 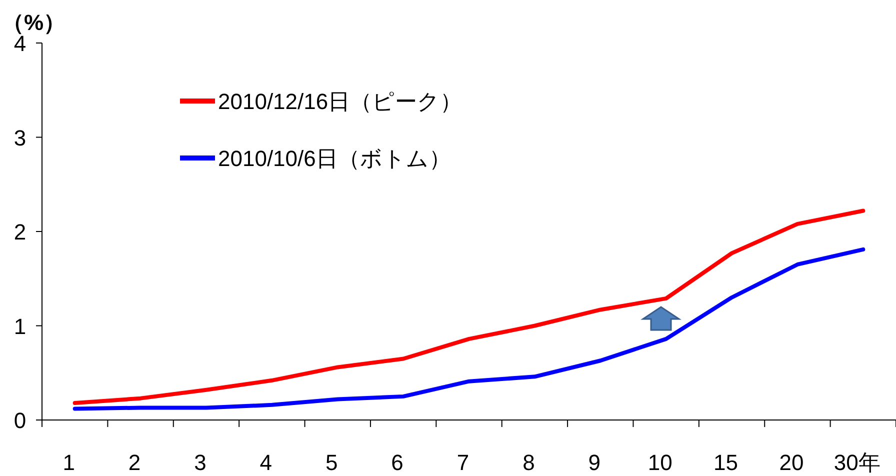 I want to click on y-tick-label: 1, so click(x=20, y=326).